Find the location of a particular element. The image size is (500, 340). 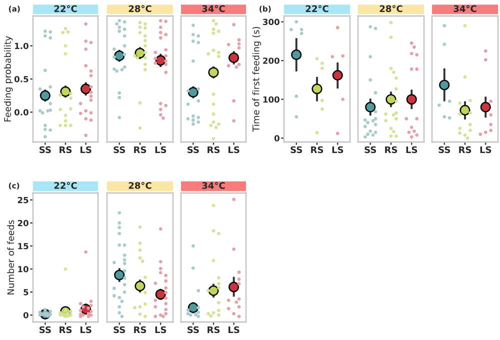

y-tick-label: 20 is located at coordinates (23, 223).